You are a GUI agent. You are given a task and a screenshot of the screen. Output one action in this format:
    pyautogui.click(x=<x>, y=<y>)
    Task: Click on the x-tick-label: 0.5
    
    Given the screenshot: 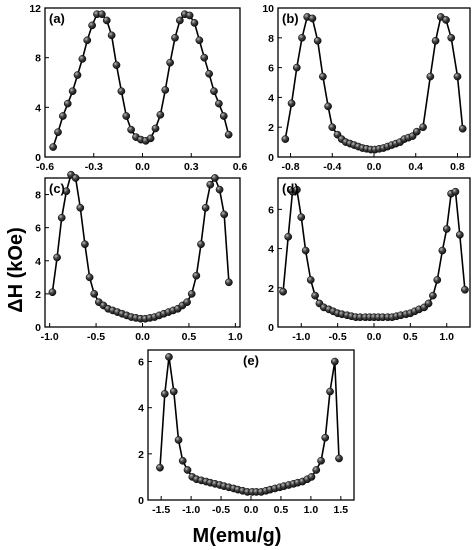 What is the action you would take?
    pyautogui.click(x=189, y=337)
    